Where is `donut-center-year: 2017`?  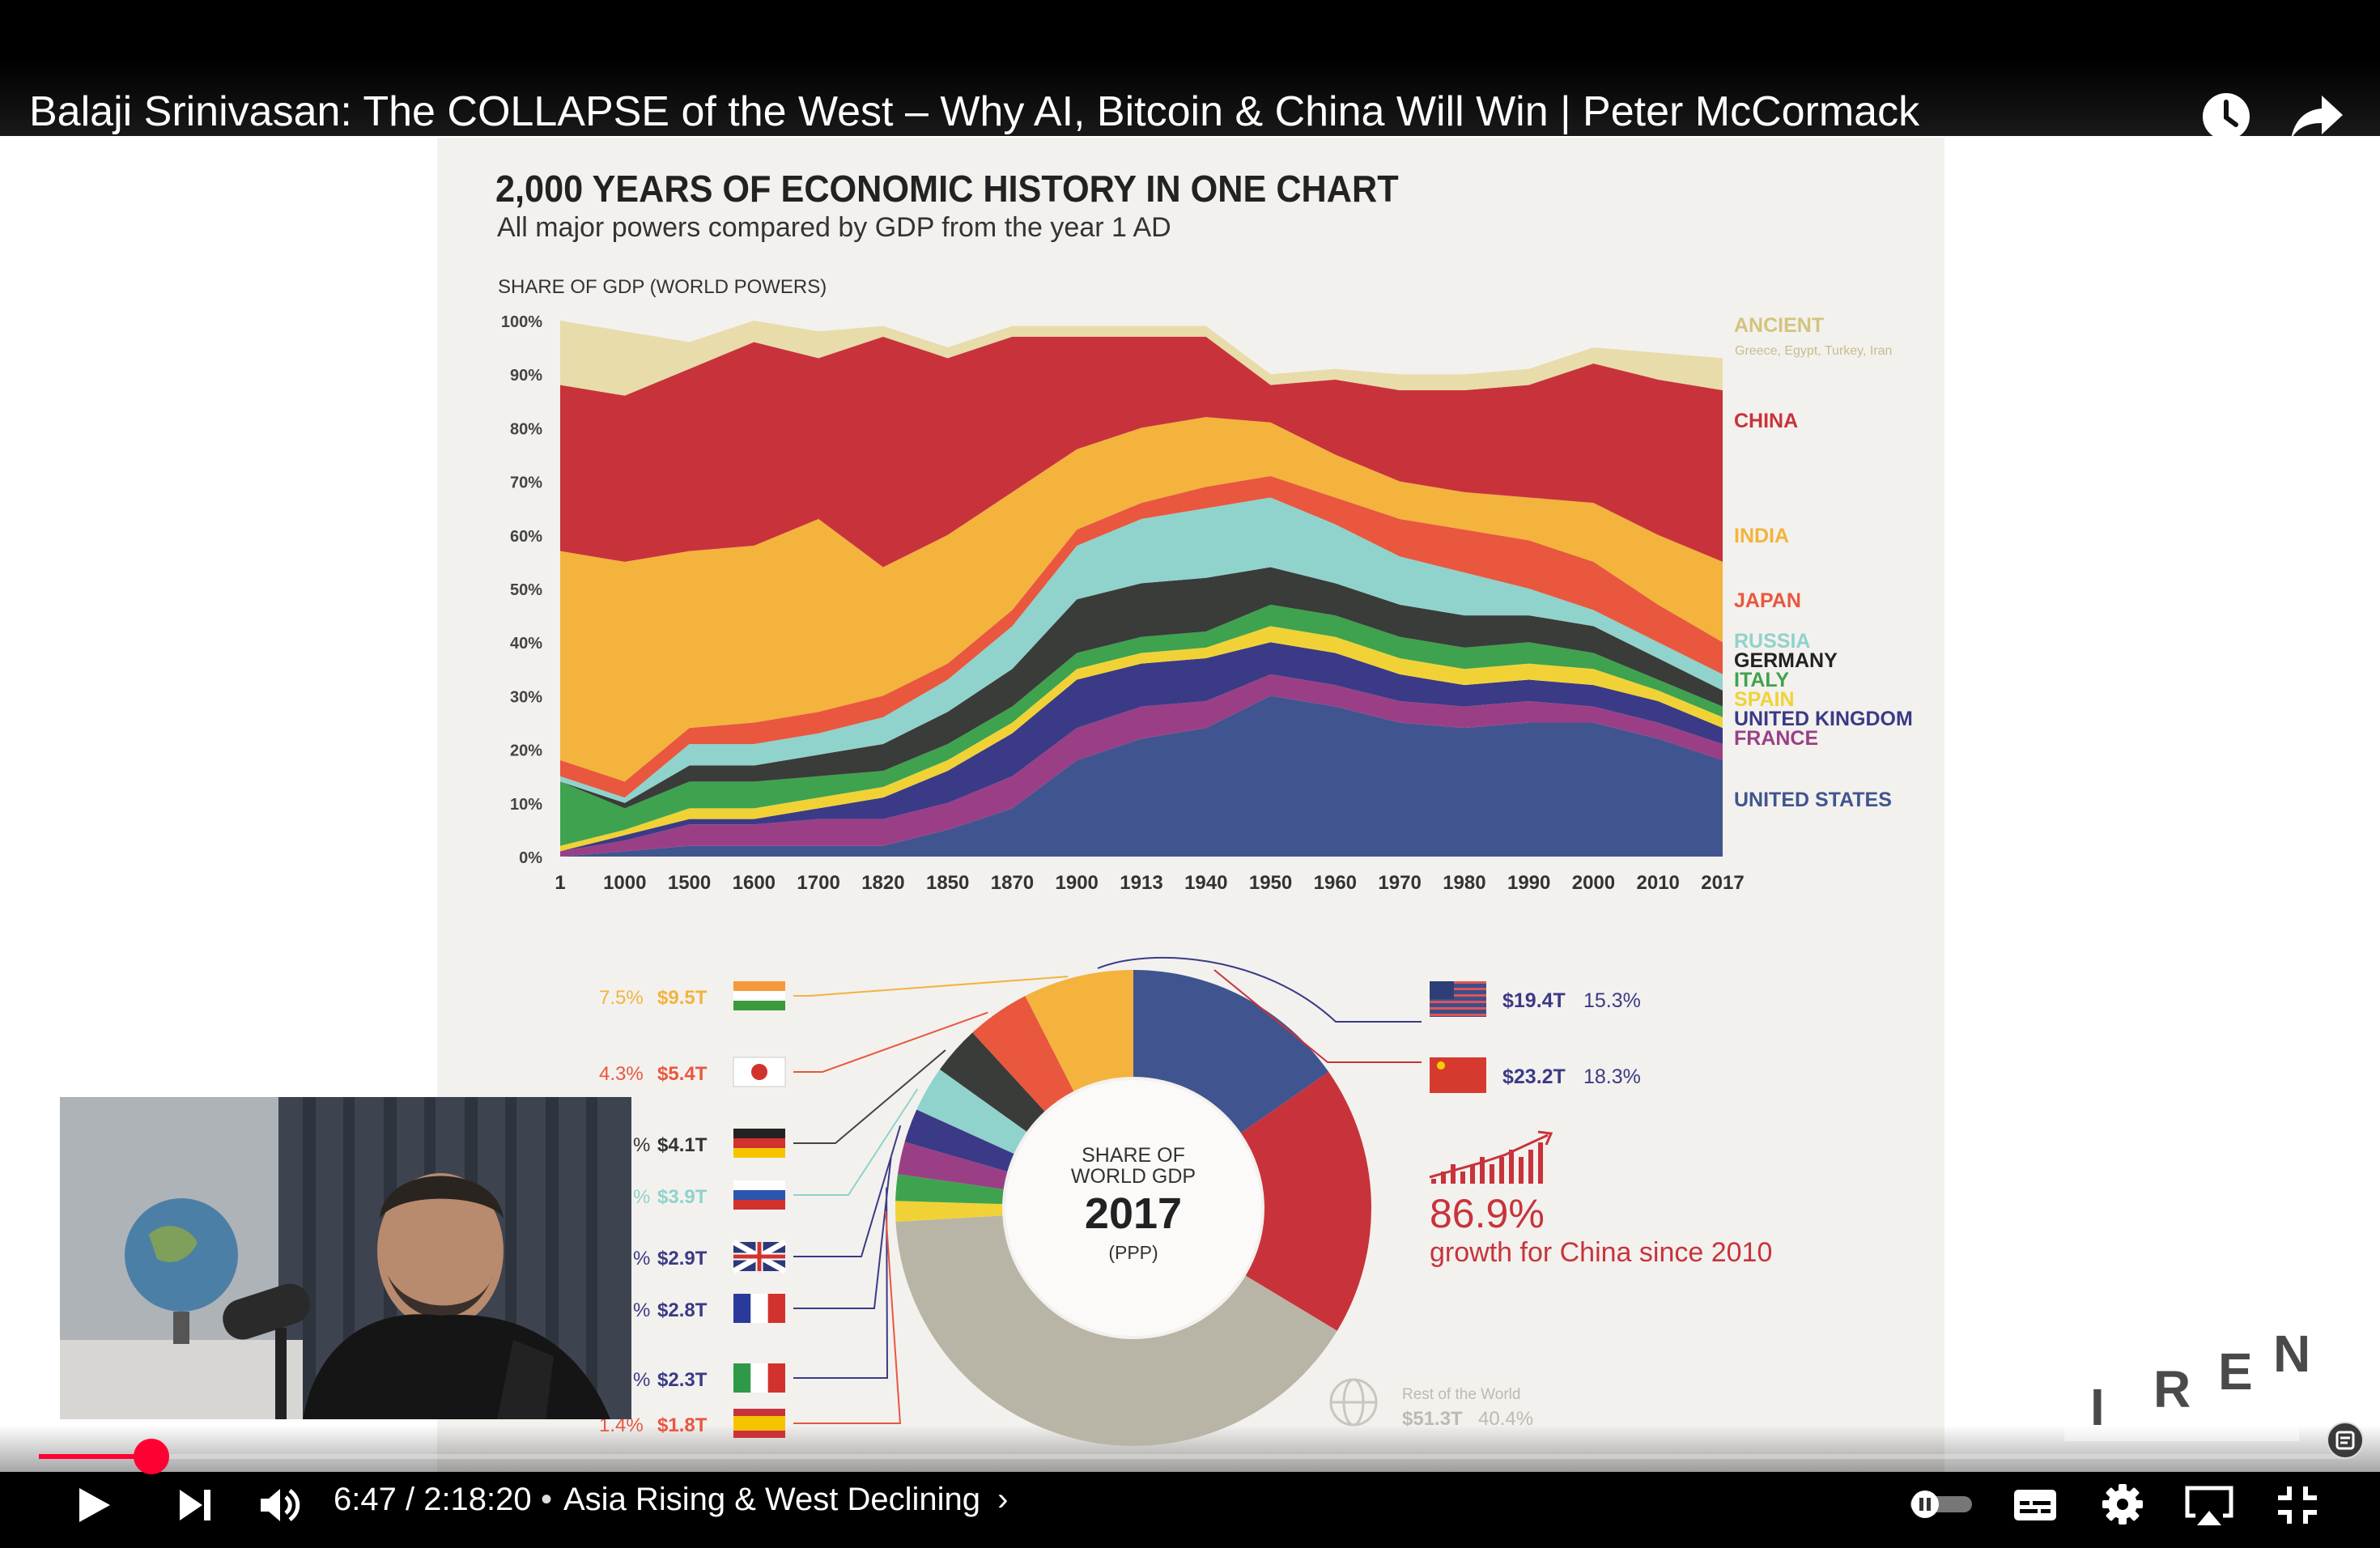 donut-center-year: 2017 is located at coordinates (1133, 1213).